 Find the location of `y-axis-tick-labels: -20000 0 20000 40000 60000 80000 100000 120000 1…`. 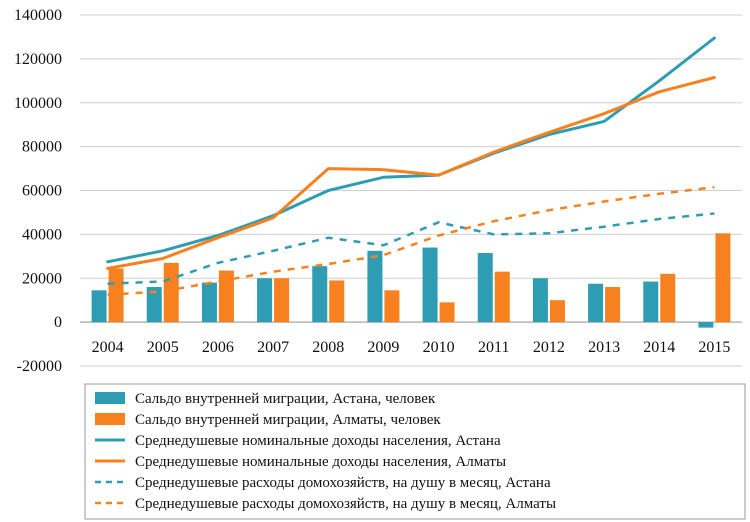

y-axis-tick-labels: -20000 0 20000 40000 60000 80000 100000 120000 1… is located at coordinates (38, 191).